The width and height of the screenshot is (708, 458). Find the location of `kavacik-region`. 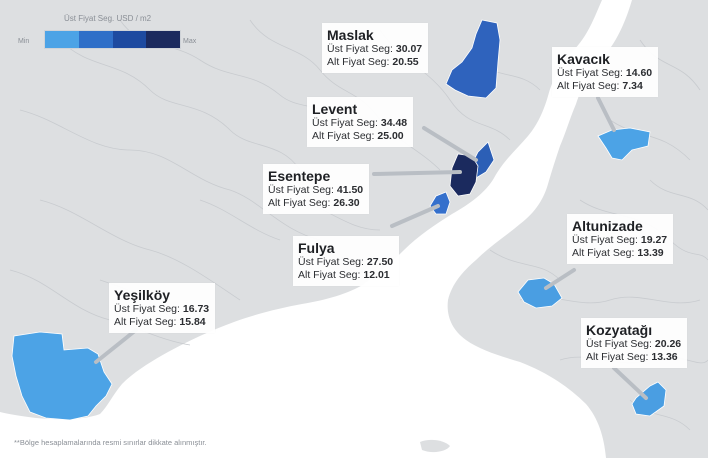

kavacik-region is located at coordinates (624, 144).